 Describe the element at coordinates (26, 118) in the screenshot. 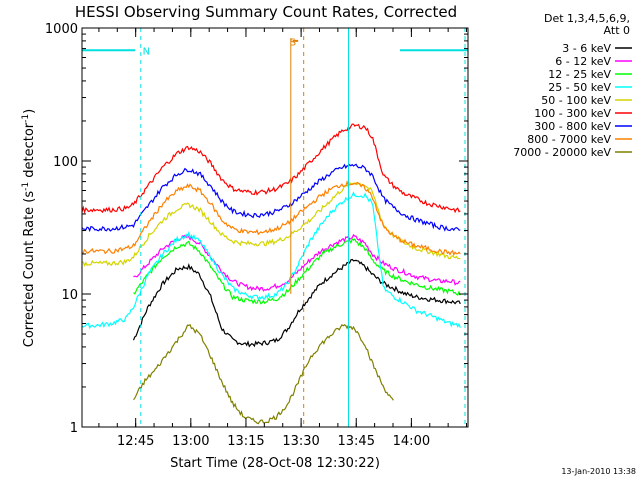

I see `y-axis-label-sup2: -1` at that location.